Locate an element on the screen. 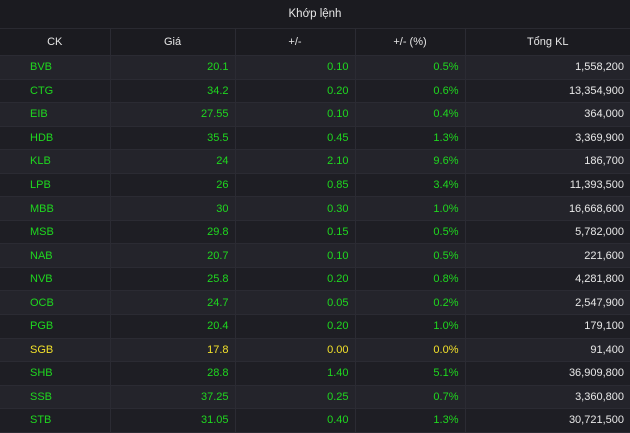 The height and width of the screenshot is (433, 630). table-row: OCB 24.7 0.05 0.2% 2,547,900 is located at coordinates (315, 303).